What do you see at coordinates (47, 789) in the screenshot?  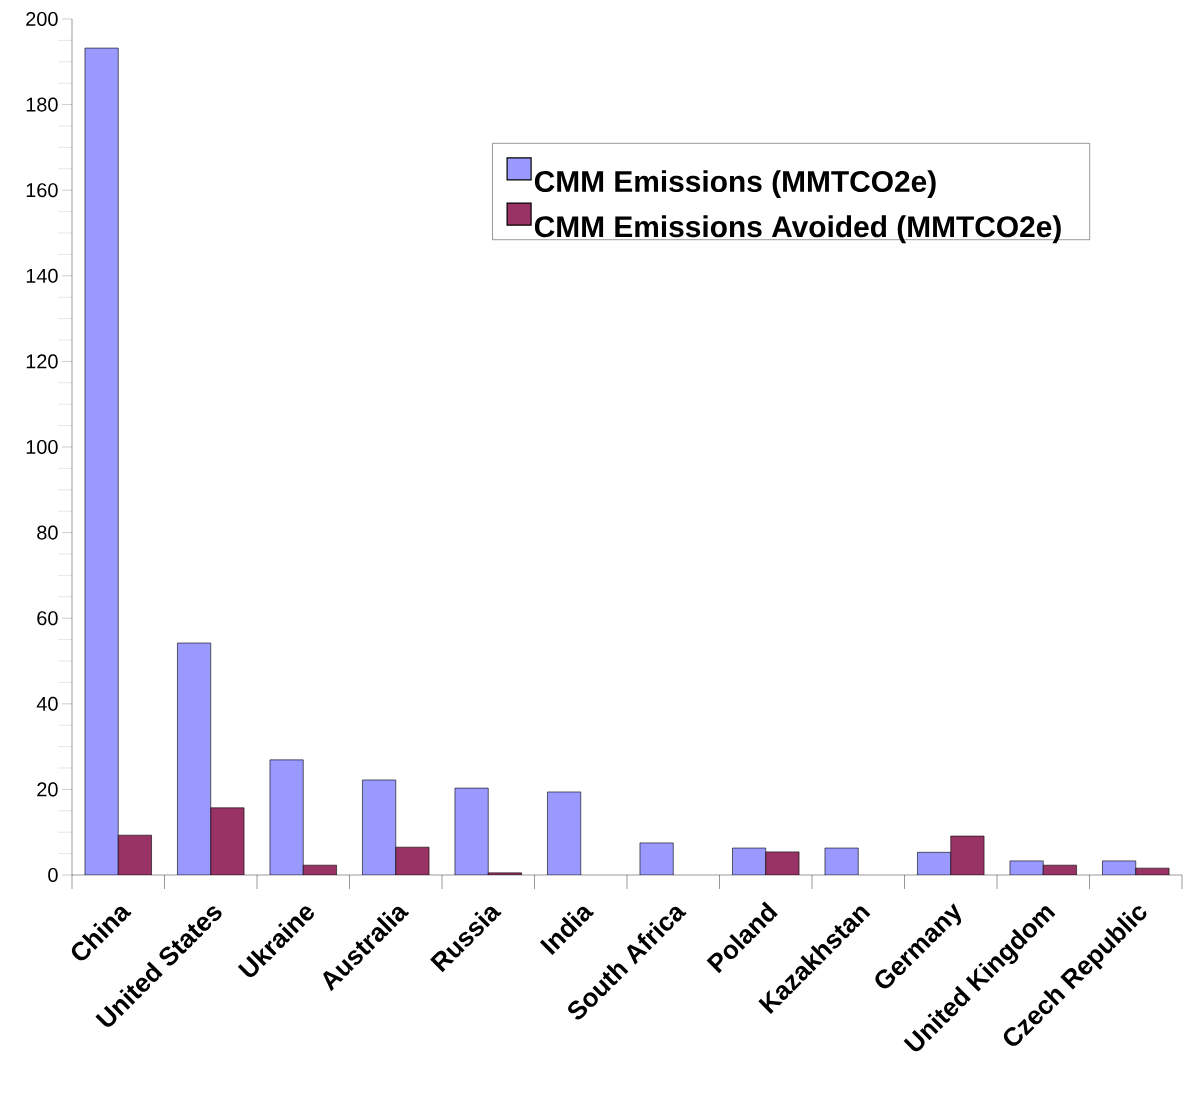 I see `y-tick-label: 20` at bounding box center [47, 789].